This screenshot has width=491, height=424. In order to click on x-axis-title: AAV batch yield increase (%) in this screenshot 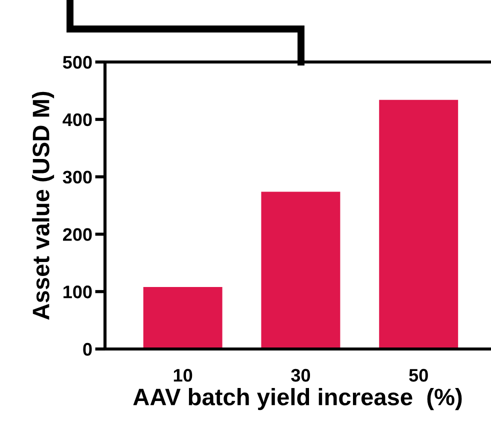, I will do `click(297, 399)`.